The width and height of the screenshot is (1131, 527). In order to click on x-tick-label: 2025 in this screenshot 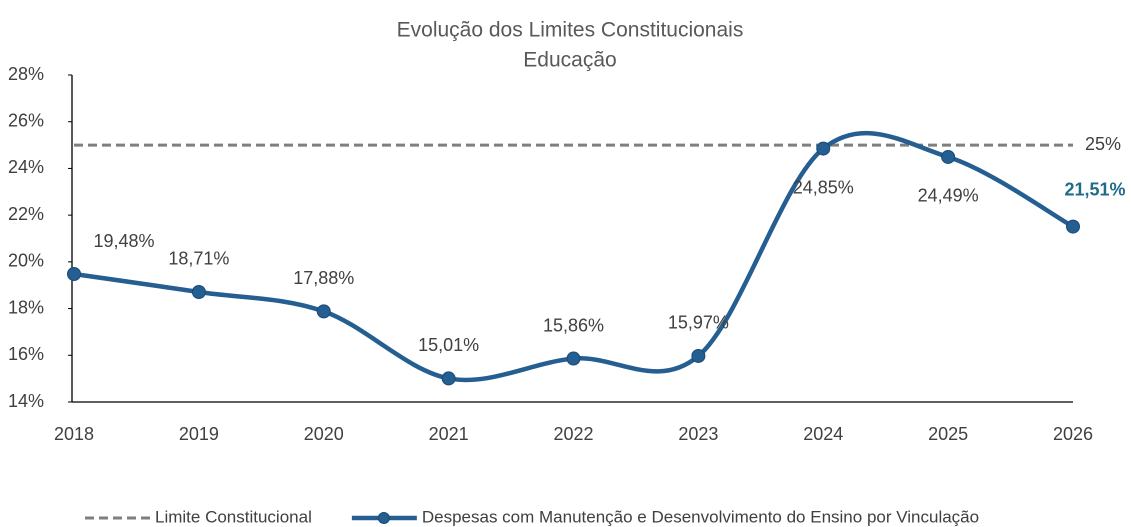, I will do `click(948, 434)`.